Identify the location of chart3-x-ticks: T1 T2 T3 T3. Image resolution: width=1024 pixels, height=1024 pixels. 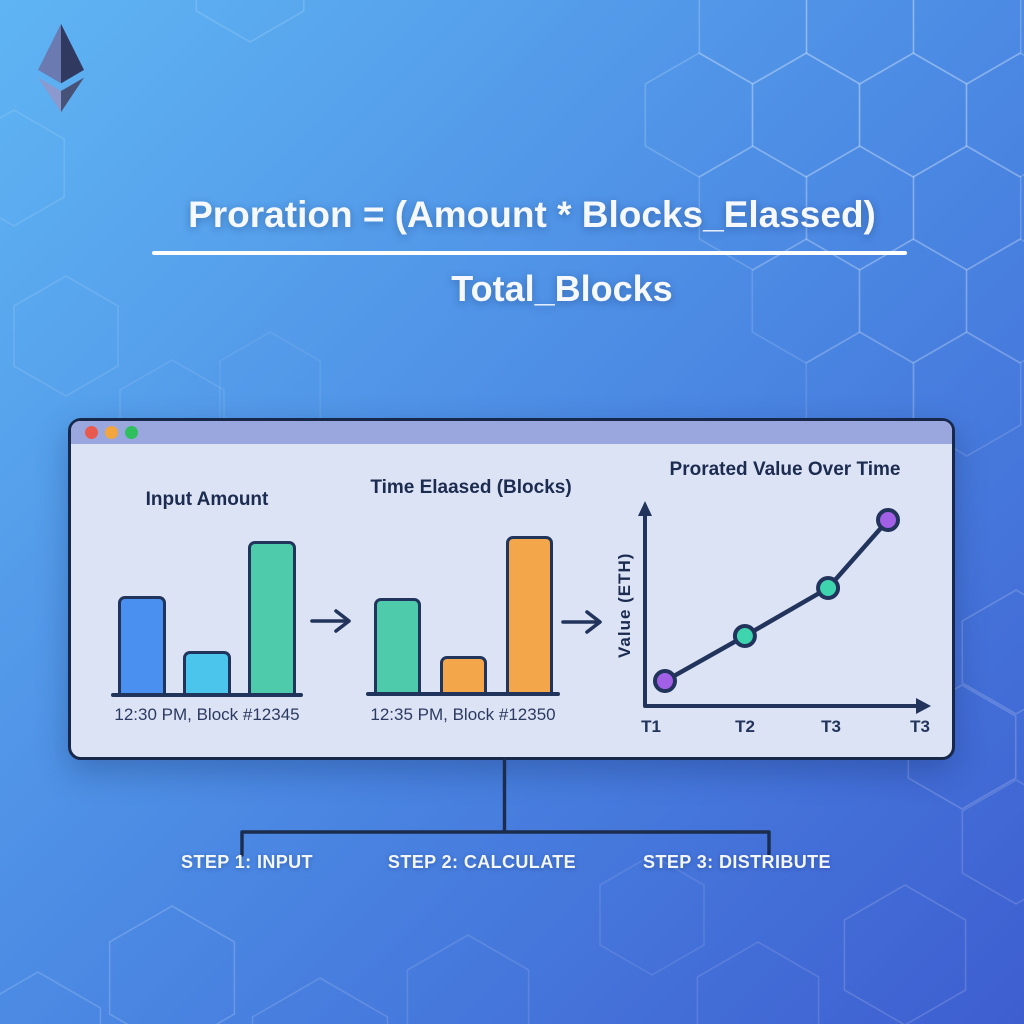
(781, 728).